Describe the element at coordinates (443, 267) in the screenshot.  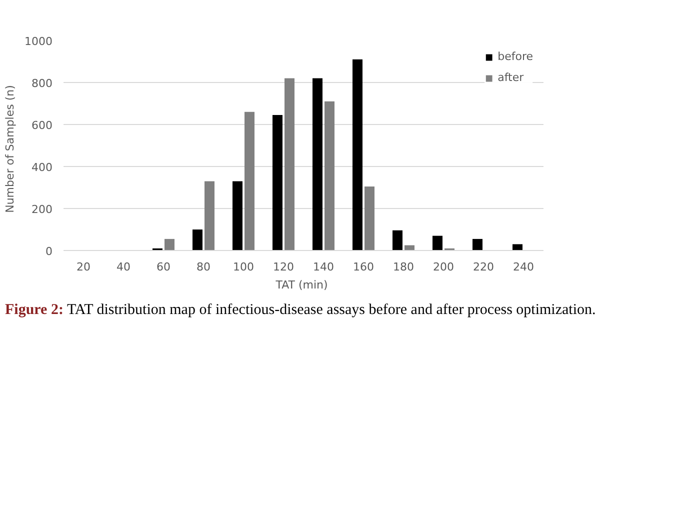
I see `x-tick-label: 200` at that location.